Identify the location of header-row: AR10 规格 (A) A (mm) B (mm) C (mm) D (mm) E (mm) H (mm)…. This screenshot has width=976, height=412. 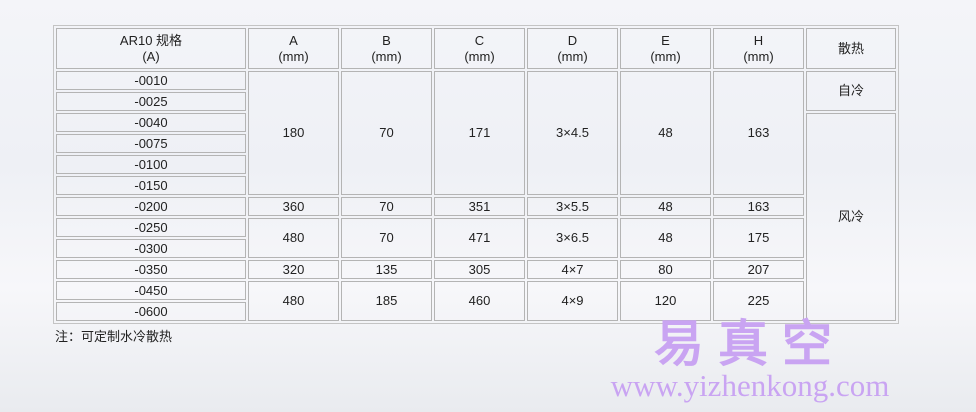
(476, 48).